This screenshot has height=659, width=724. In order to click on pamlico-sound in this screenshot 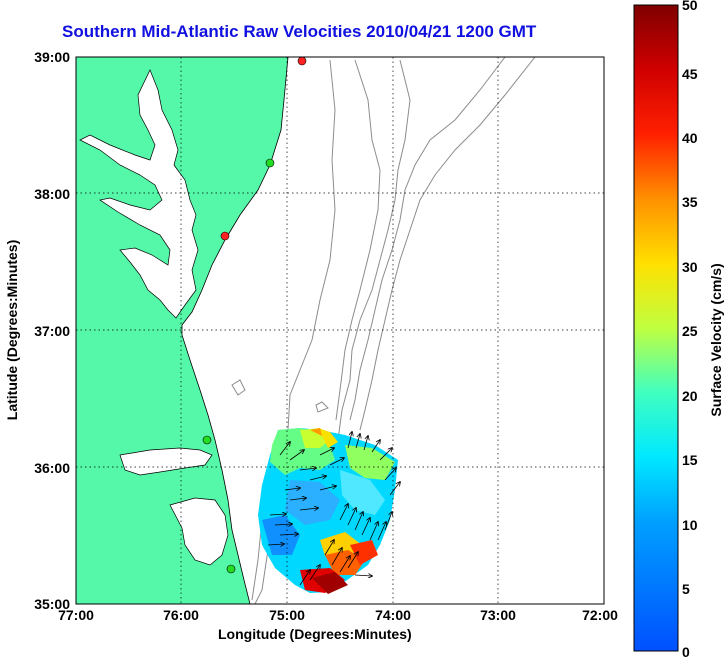, I will do `click(166, 461)`.